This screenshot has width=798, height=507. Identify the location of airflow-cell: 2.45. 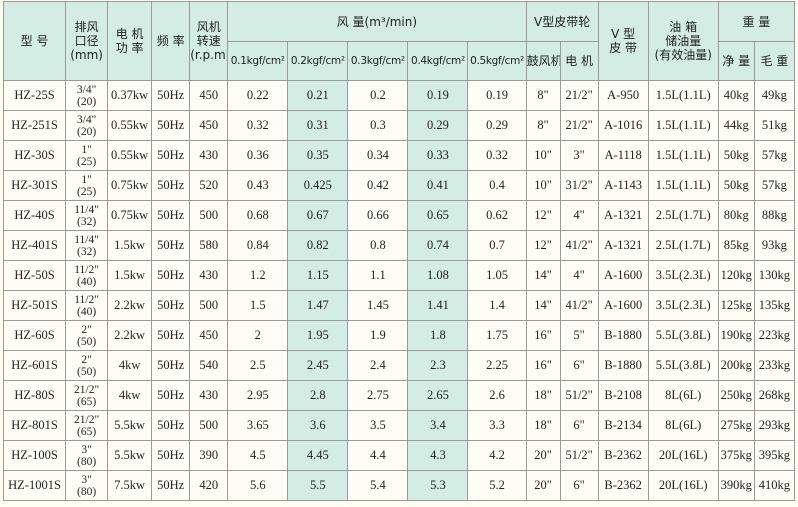
(318, 365).